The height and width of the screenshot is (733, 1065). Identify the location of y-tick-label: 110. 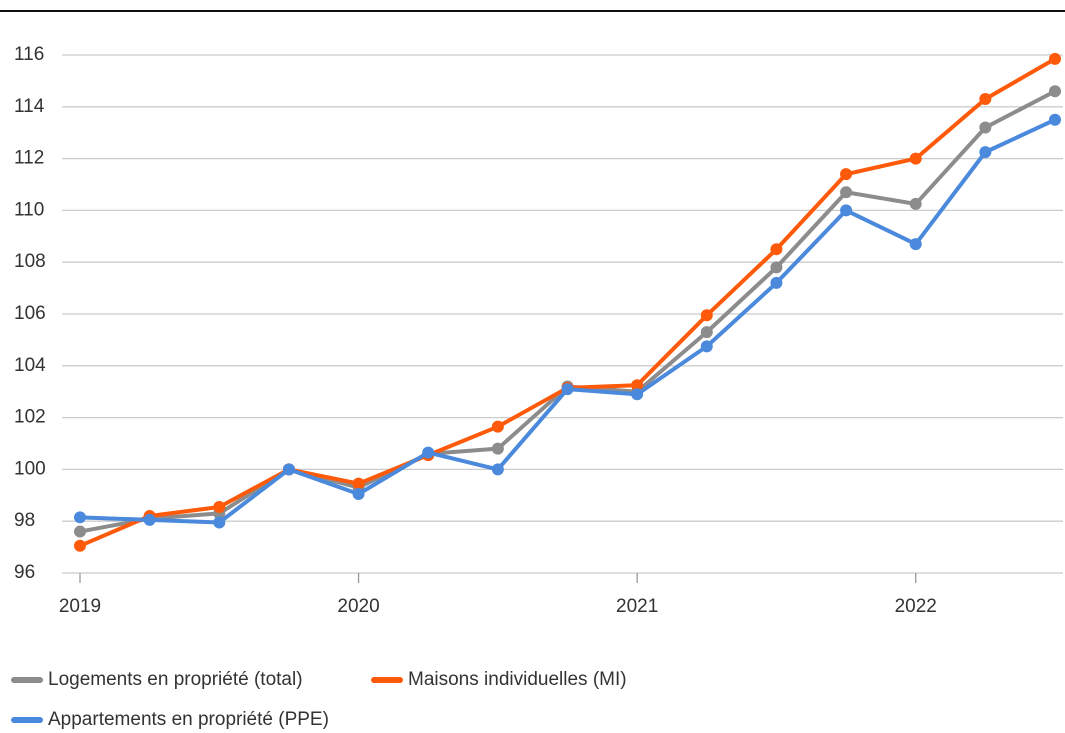
(29, 209).